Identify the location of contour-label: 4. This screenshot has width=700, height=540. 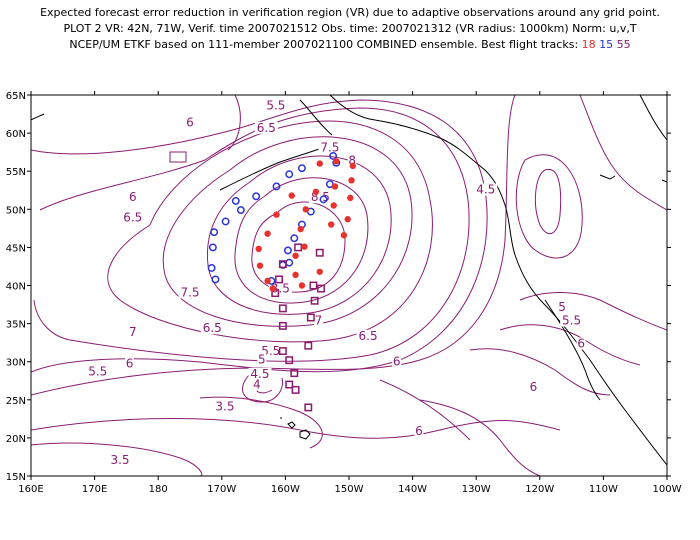
(257, 385).